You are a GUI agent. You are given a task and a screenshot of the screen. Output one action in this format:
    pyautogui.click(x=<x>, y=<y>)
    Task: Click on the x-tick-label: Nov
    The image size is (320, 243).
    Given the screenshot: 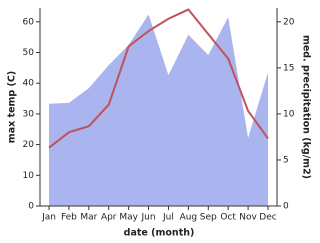 What is the action you would take?
    pyautogui.click(x=248, y=218)
    